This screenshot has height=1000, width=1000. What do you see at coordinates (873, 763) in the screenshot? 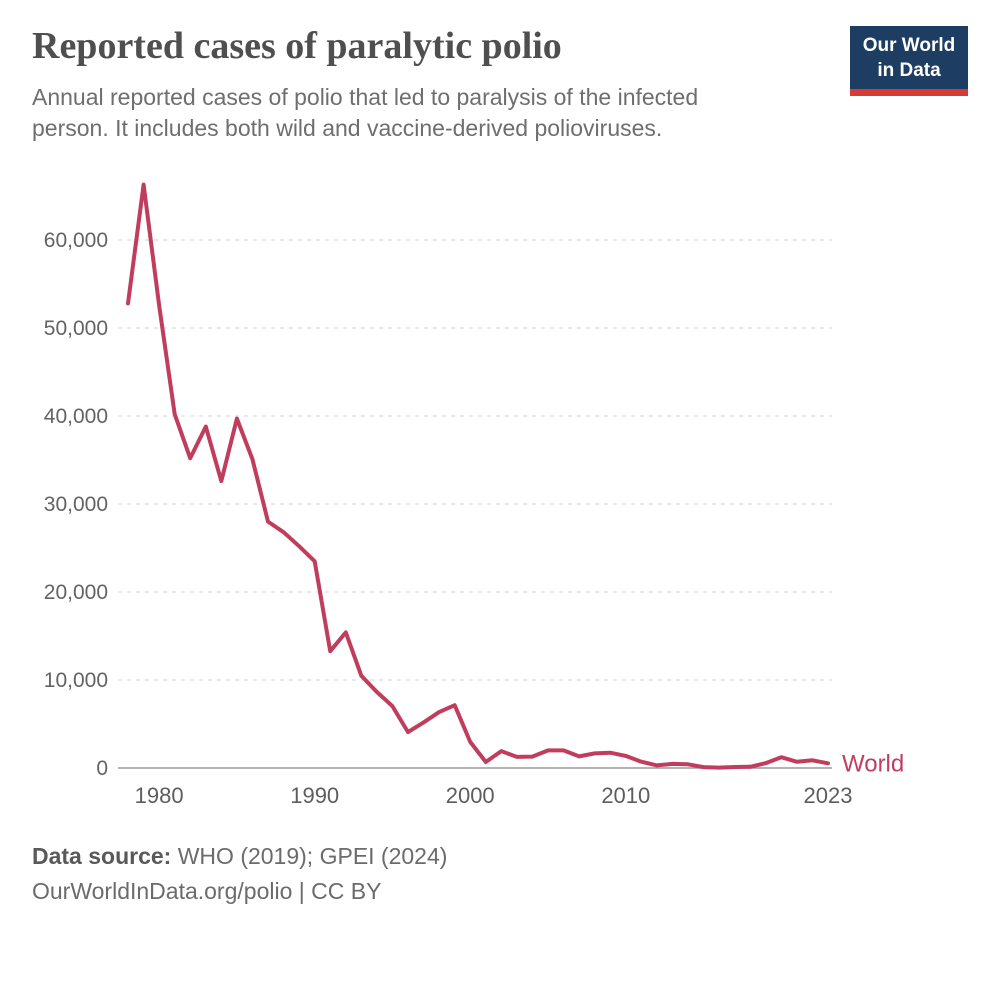
I see `series-end-label: World` at bounding box center [873, 763].